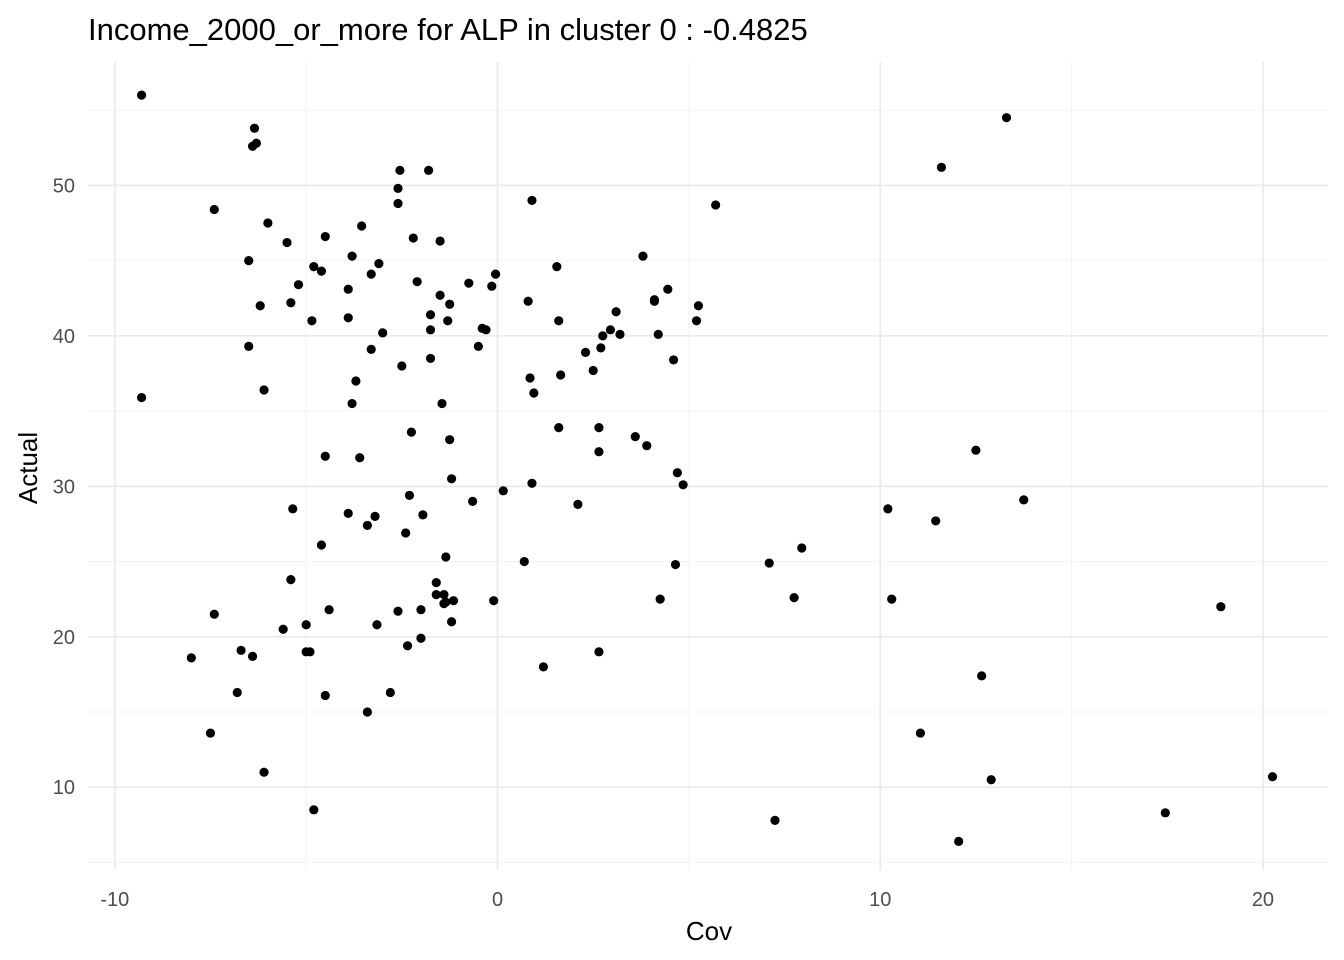 This screenshot has height=960, width=1344. Describe the element at coordinates (64, 337) in the screenshot. I see `y-tick-label: 40` at that location.